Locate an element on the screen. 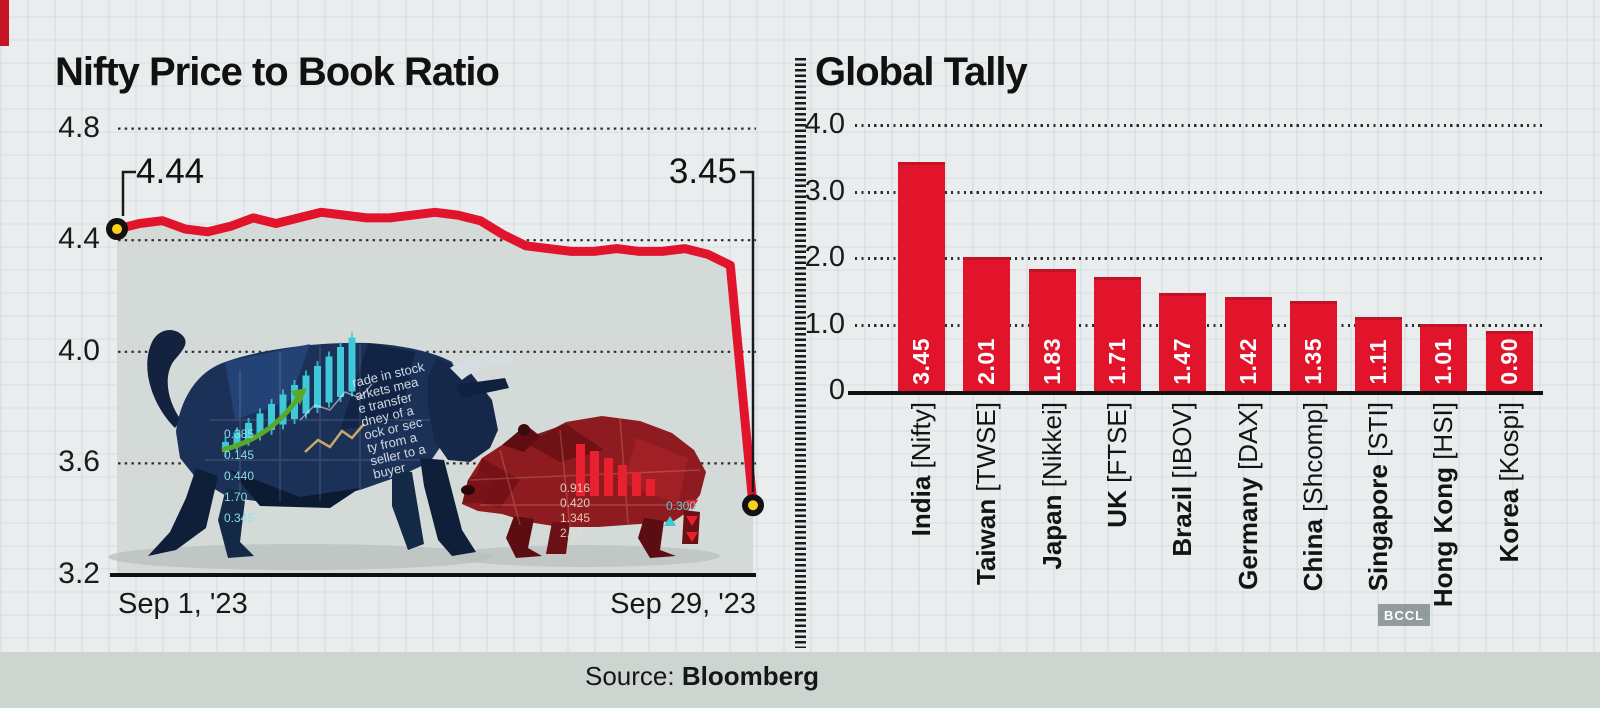 The image size is (1600, 708). bar-germany: 1.42 is located at coordinates (1248, 343).